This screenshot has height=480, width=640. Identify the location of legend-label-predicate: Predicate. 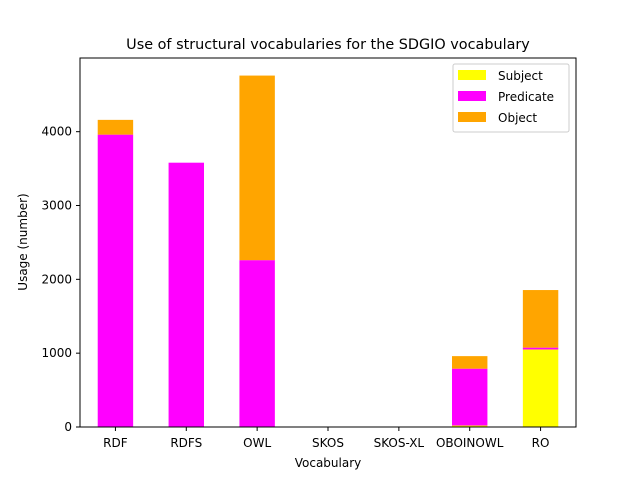
(526, 97).